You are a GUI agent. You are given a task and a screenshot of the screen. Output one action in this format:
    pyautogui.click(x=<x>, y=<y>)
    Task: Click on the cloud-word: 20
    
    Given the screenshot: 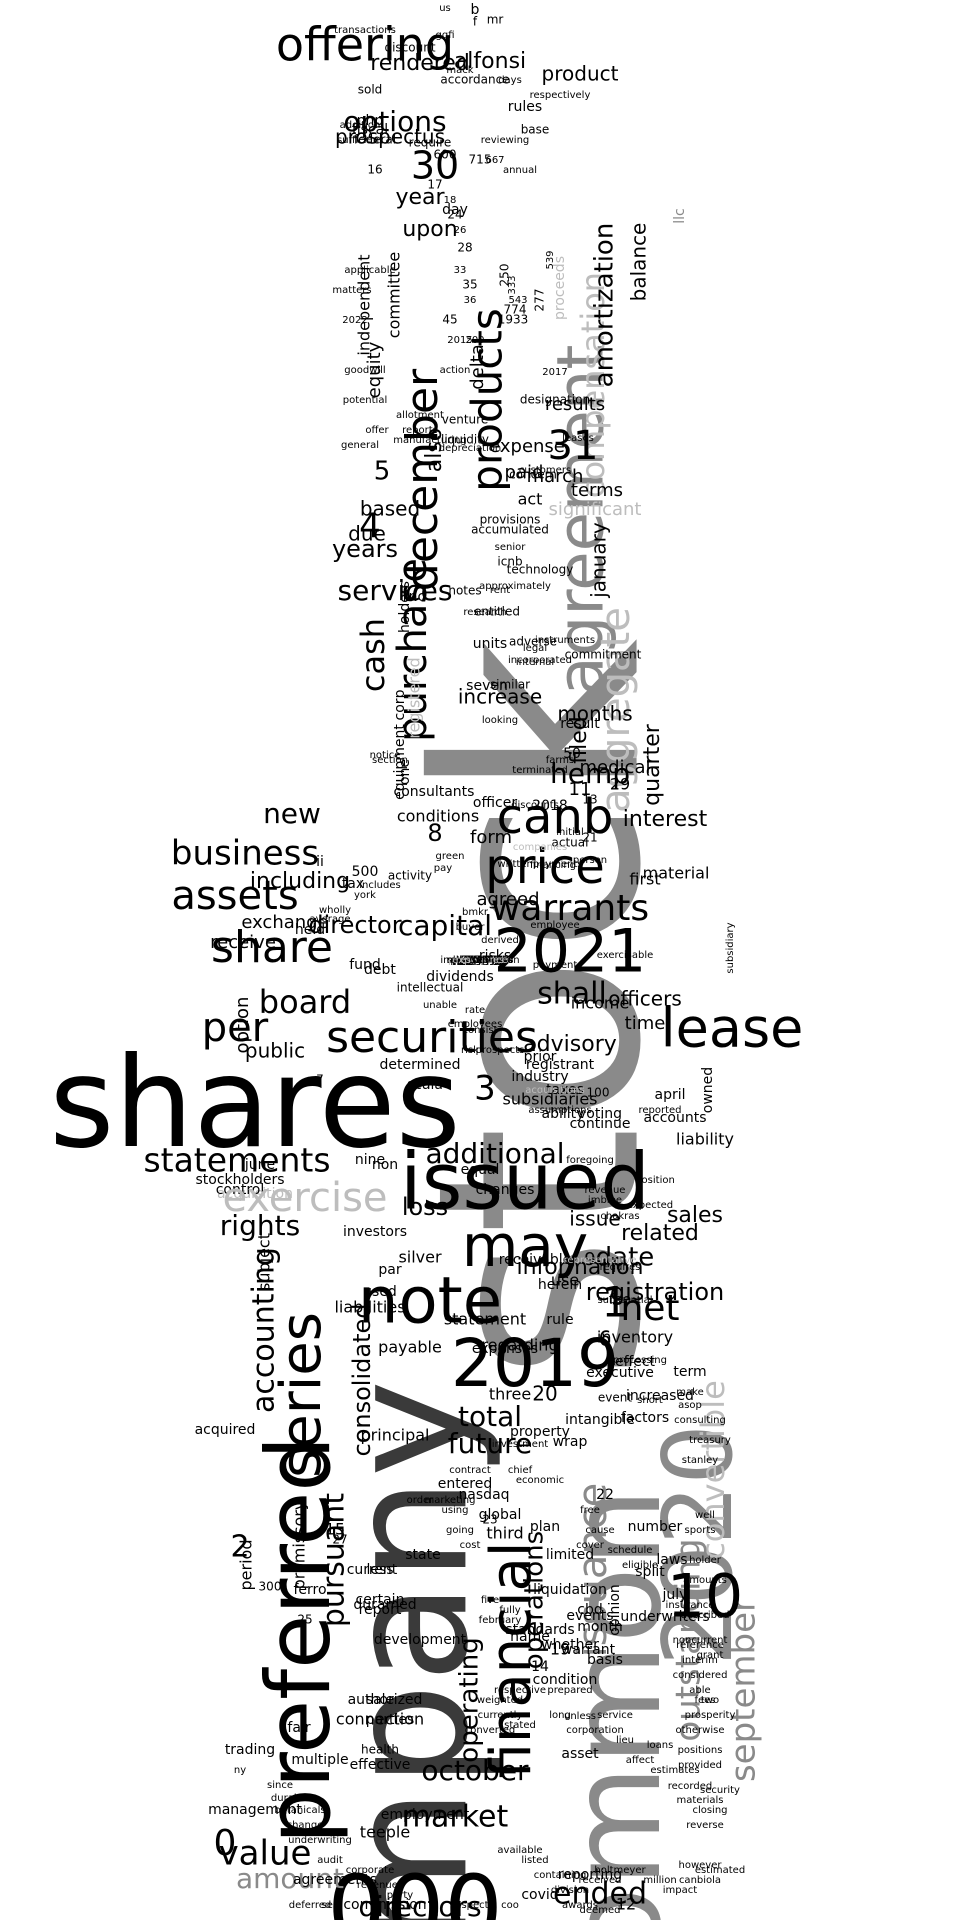 What is the action you would take?
    pyautogui.click(x=544, y=1394)
    